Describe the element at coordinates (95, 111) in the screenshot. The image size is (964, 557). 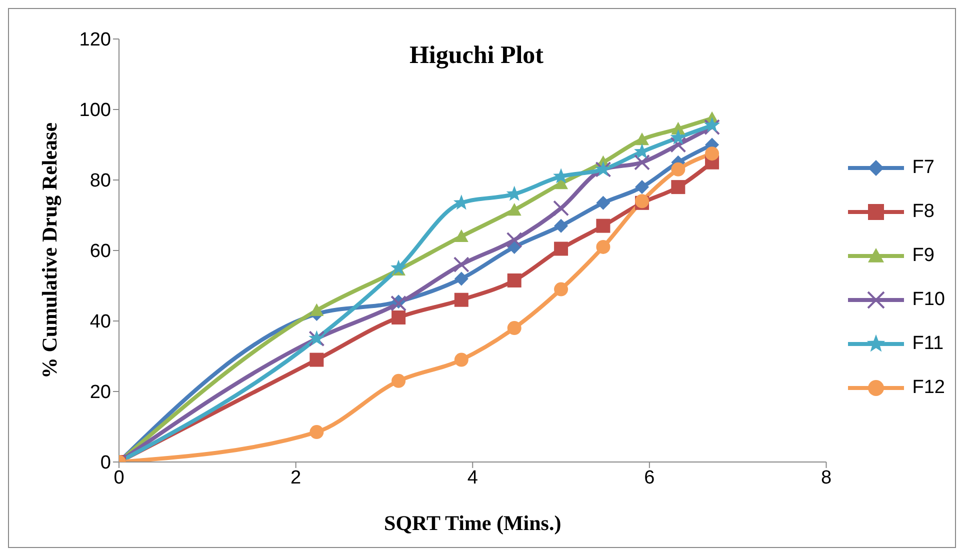
I see `y-tick-label: 100` at that location.